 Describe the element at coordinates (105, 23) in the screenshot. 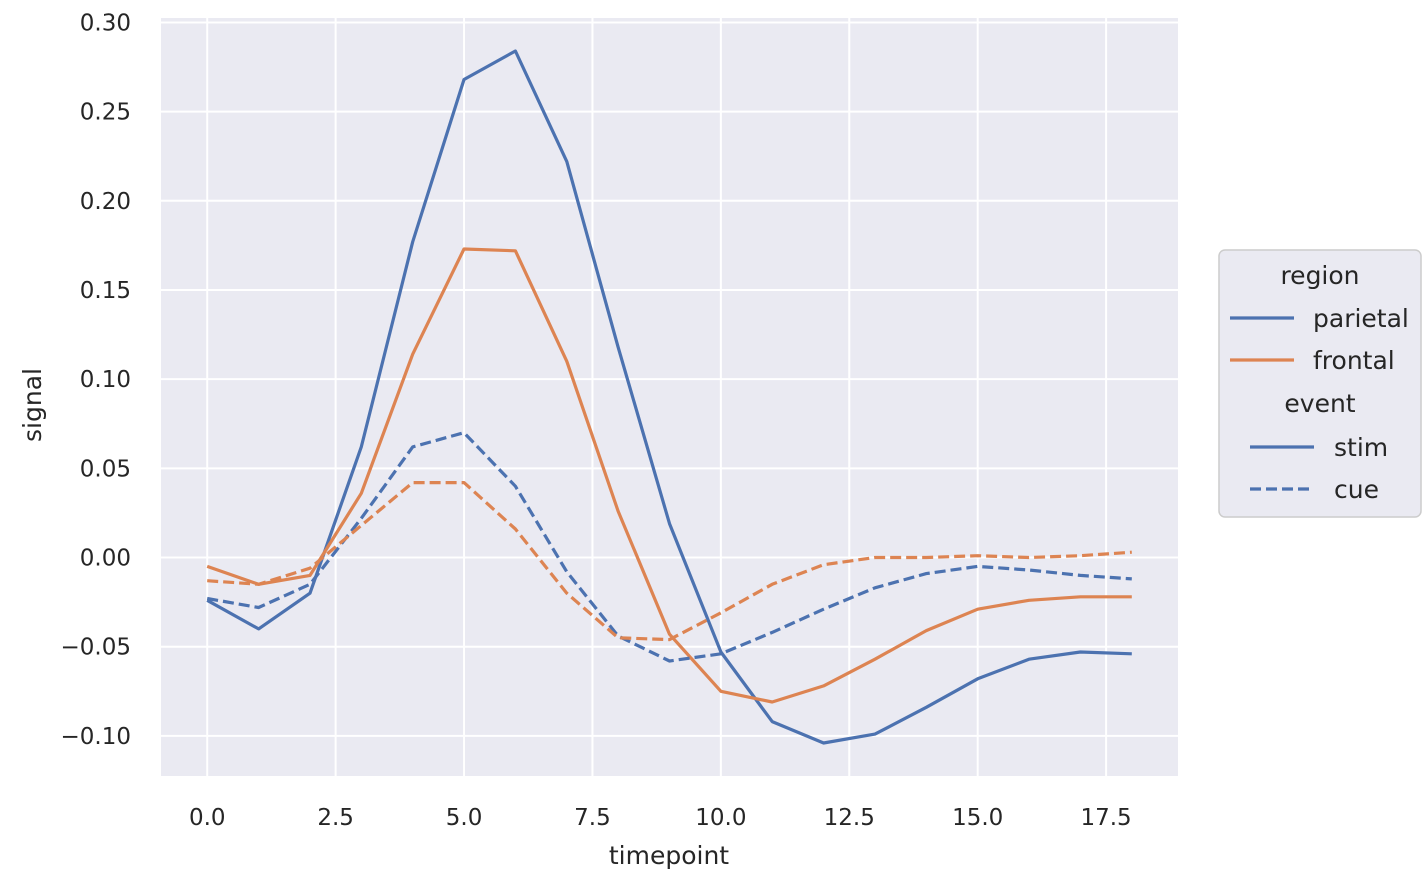

I see `y-tick-label: 0.30` at that location.